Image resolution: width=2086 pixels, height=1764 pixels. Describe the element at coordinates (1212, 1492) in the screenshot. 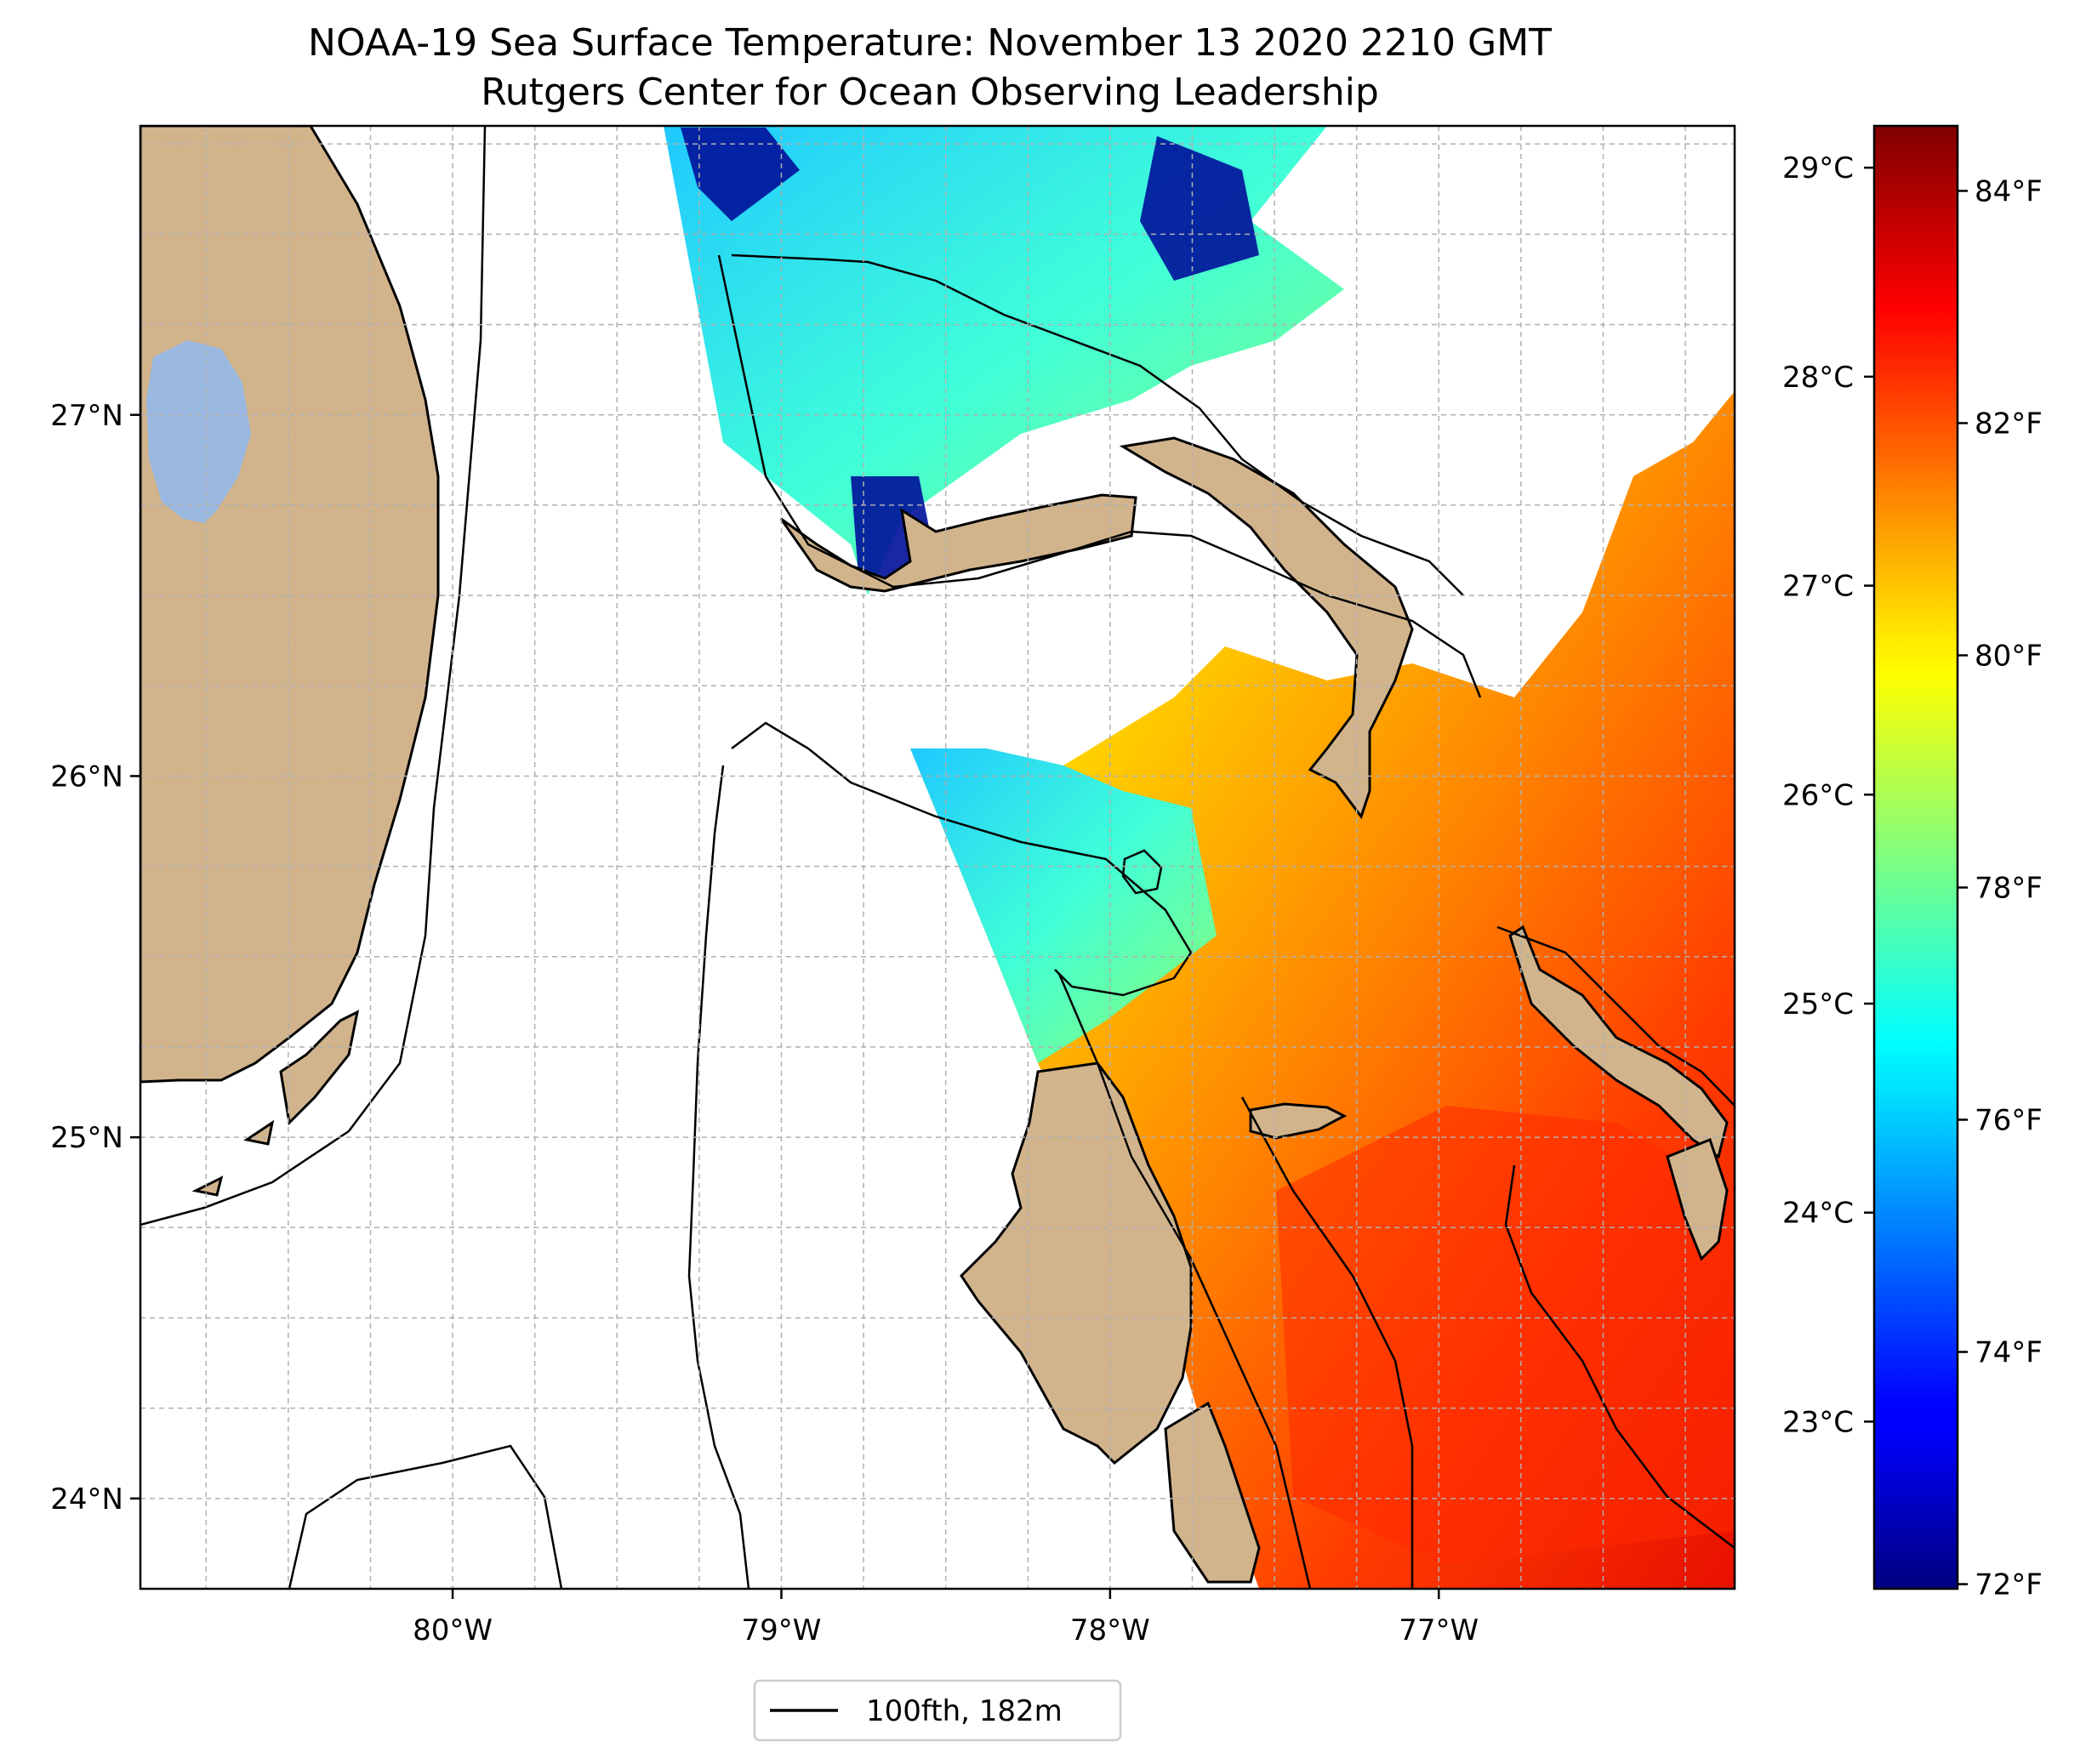

I see `andros-south-cays` at that location.